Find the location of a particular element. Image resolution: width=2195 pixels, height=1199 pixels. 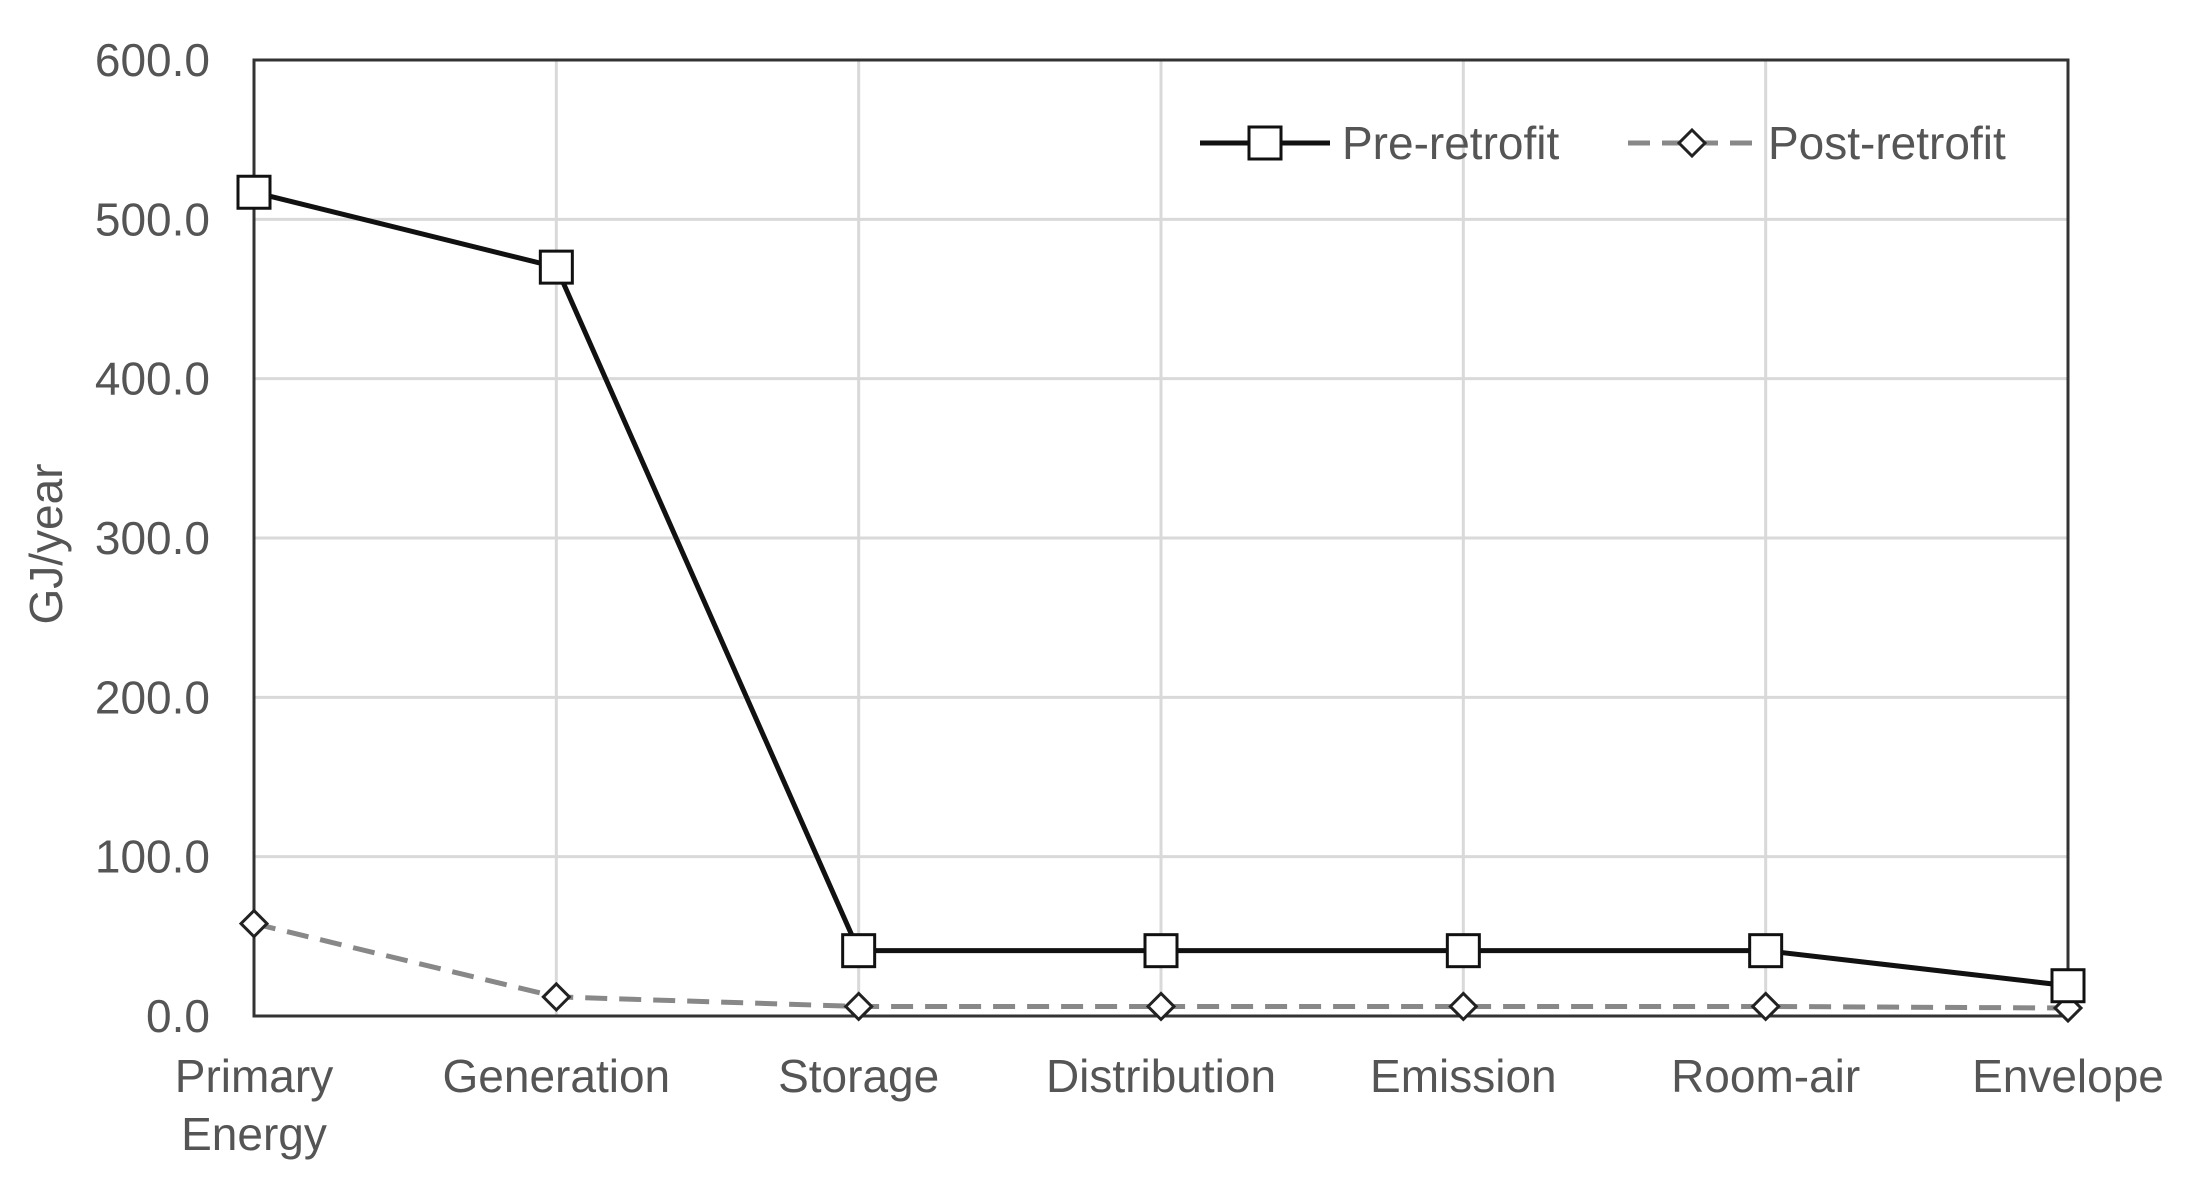

x-tick-label: Room-air is located at coordinates (1765, 1076).